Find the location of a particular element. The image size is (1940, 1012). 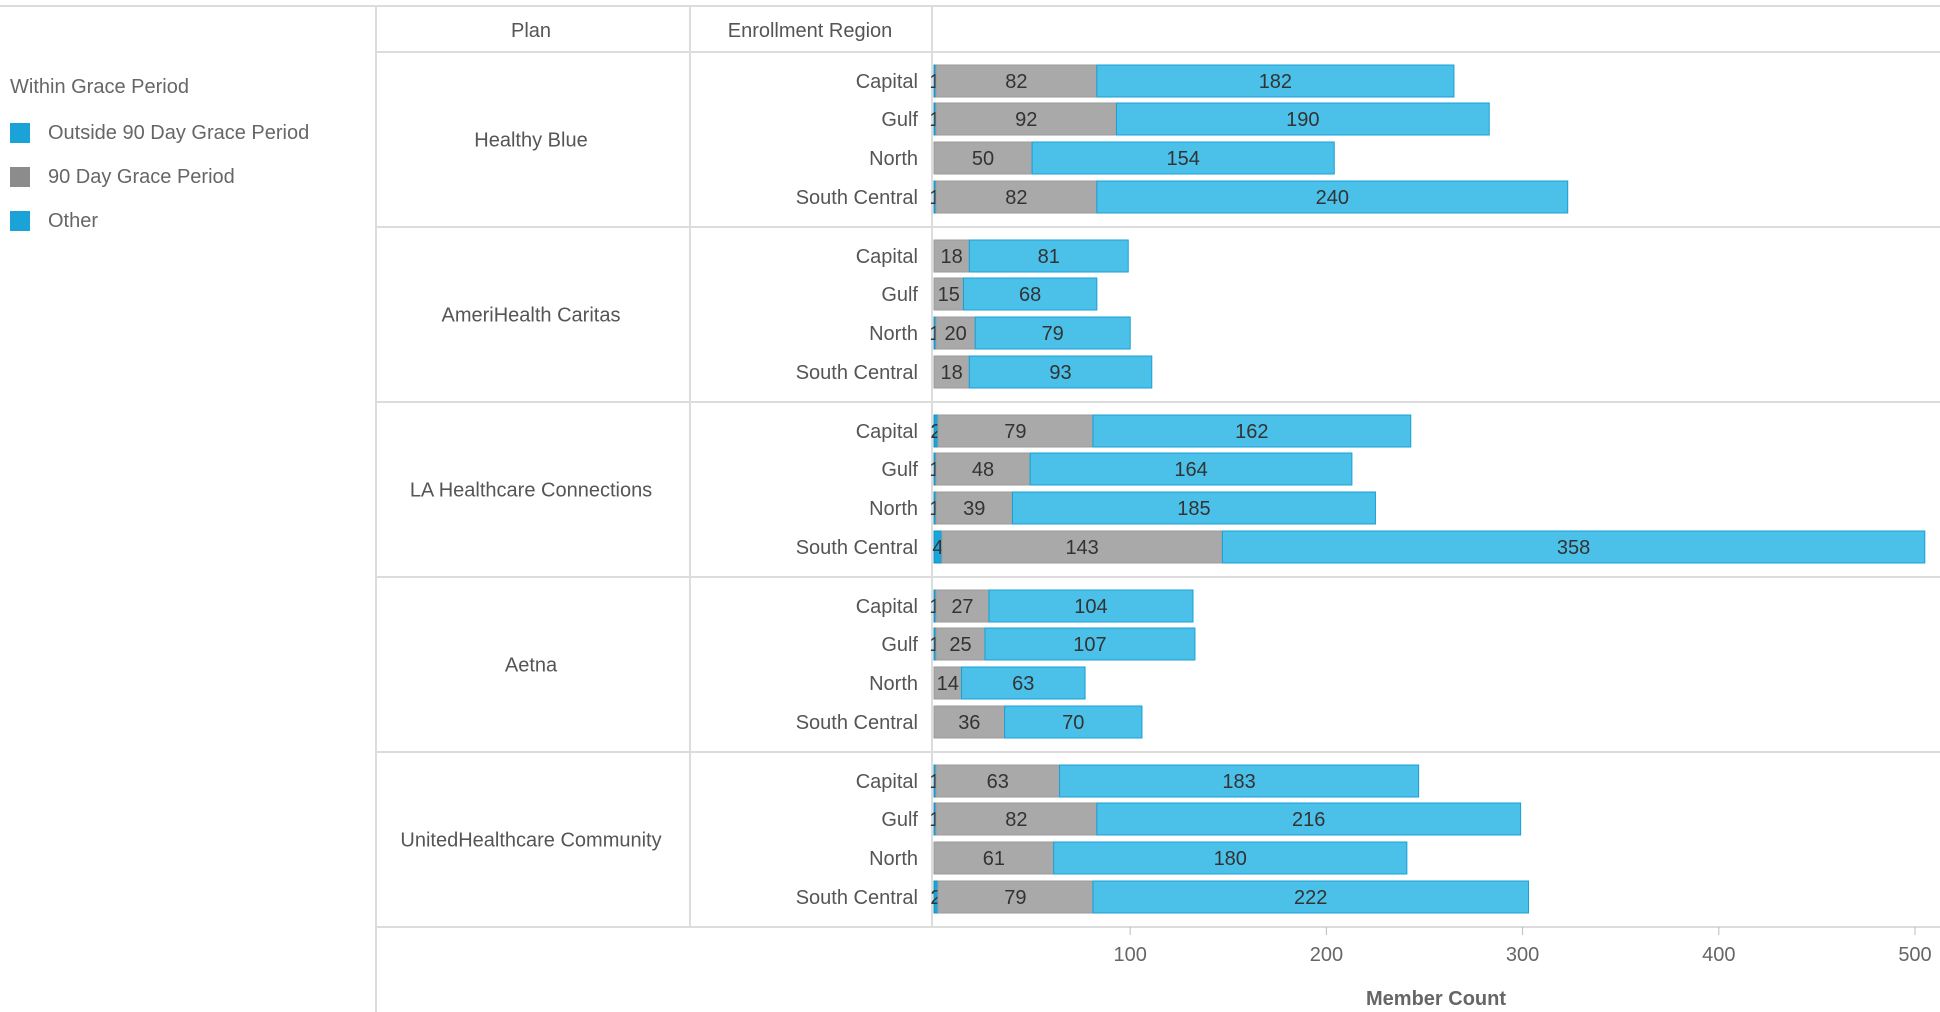

legend-swatch-90-day-grace is located at coordinates (20, 177).